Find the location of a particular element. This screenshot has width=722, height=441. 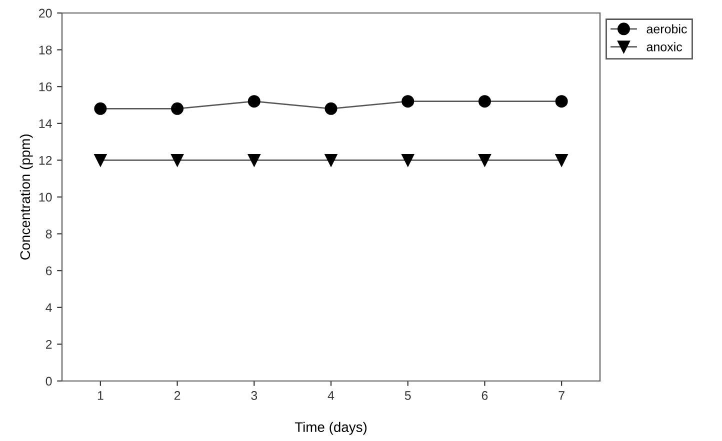

y-tick-label: 20 is located at coordinates (45, 13).